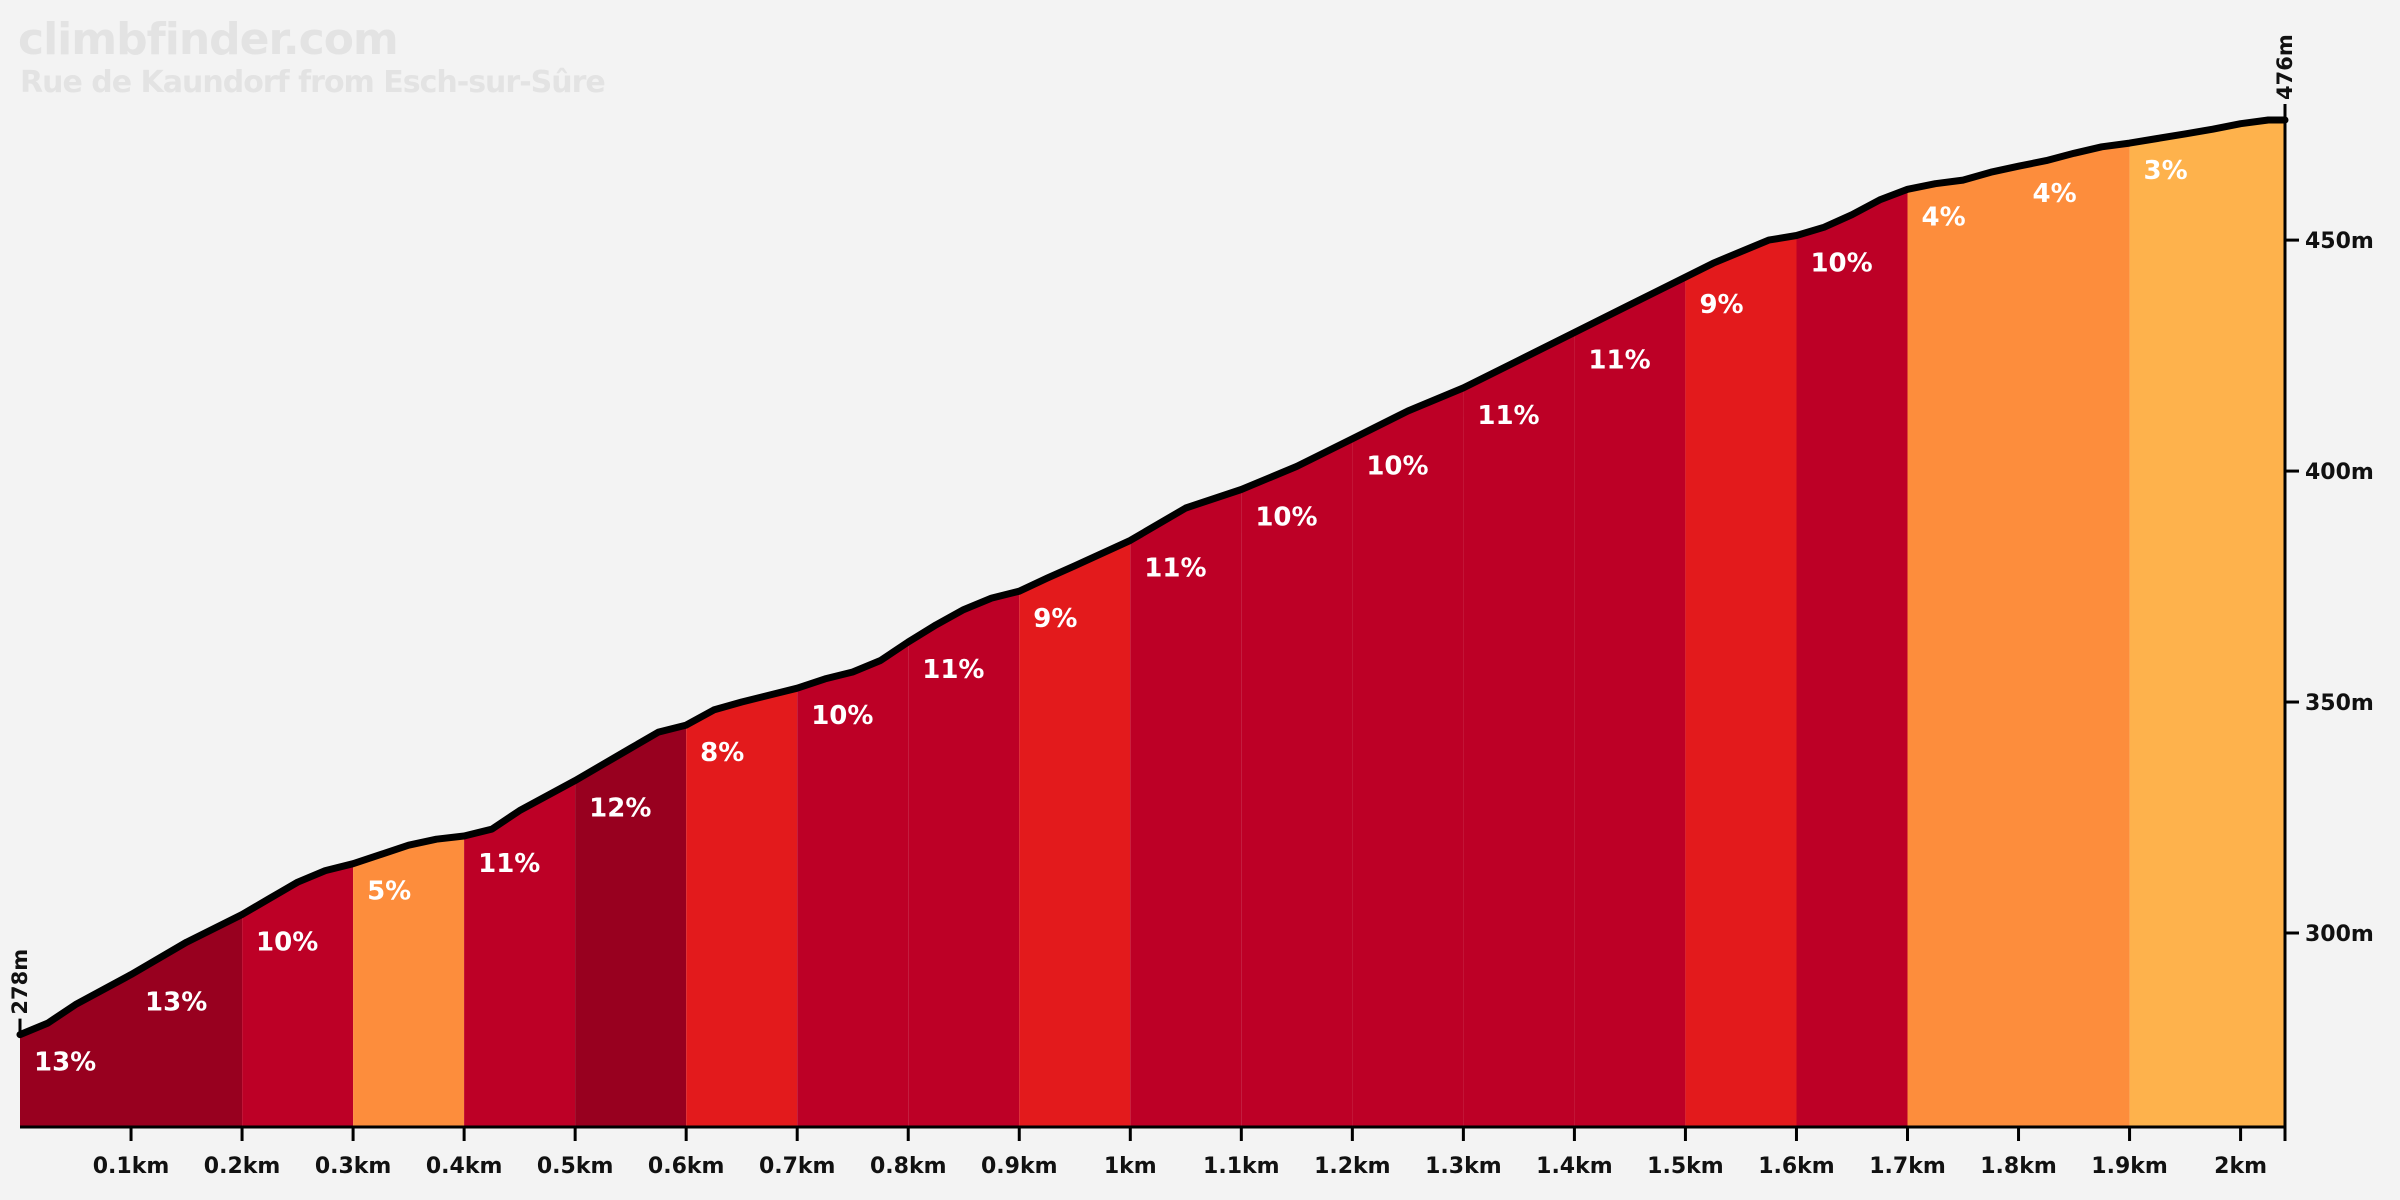  I want to click on y-tick-label: 300m, so click(2339, 934).